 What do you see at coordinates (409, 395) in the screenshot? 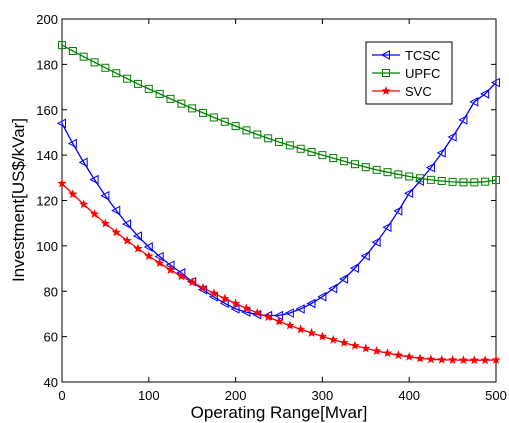
I see `x-tick-label: 400` at bounding box center [409, 395].